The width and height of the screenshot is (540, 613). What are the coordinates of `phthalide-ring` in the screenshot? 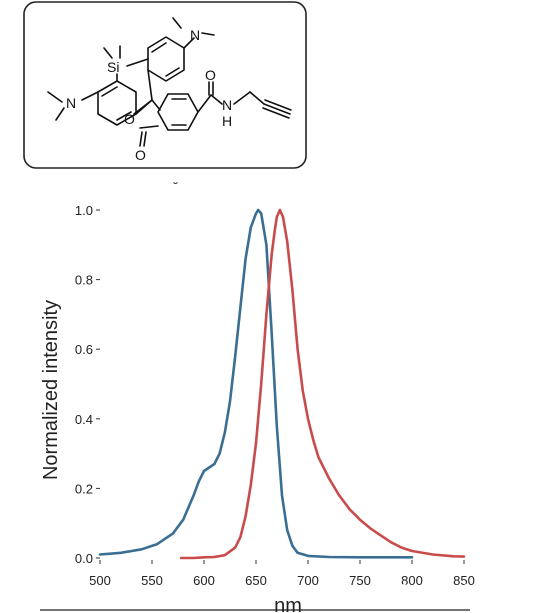 It's located at (178, 112).